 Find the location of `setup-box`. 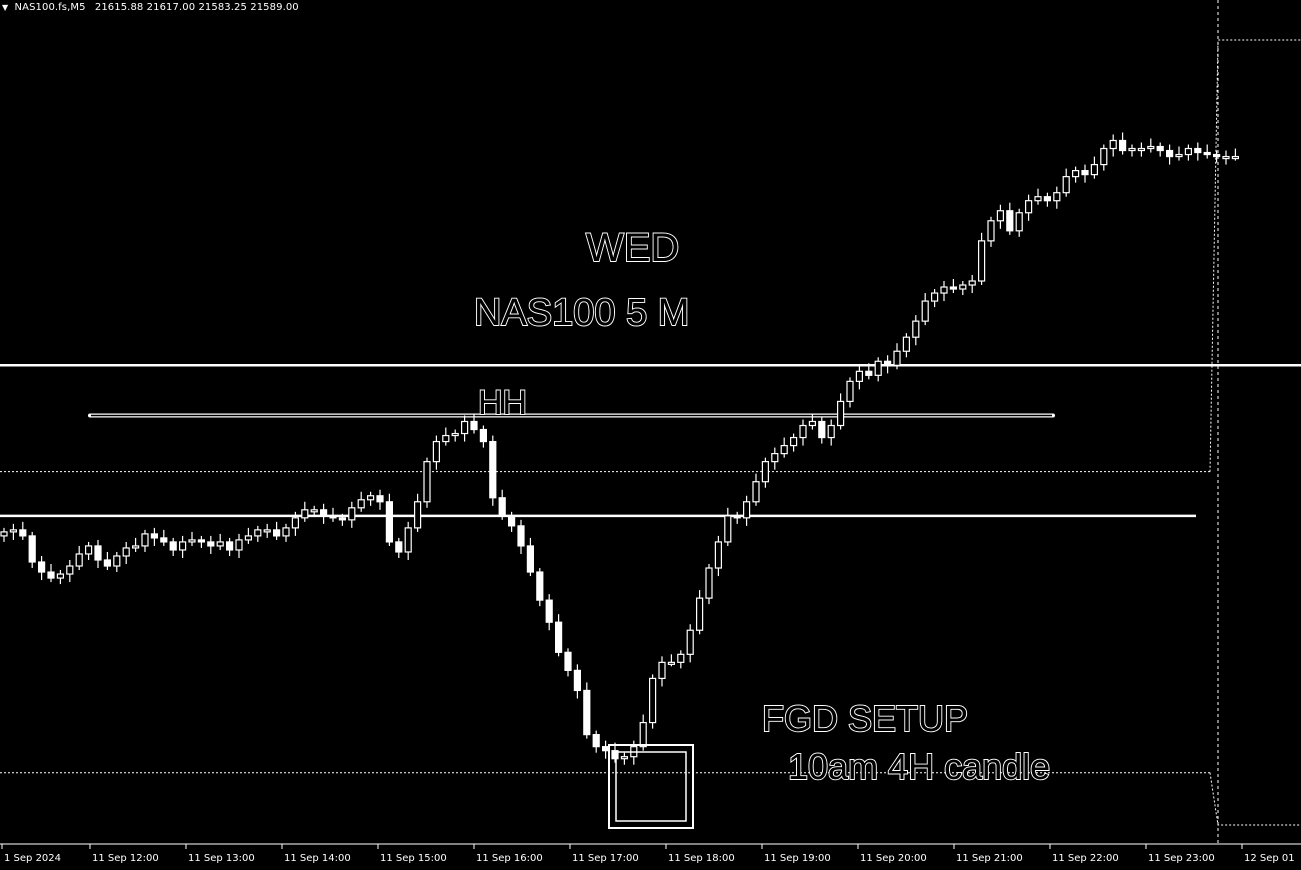

setup-box is located at coordinates (651, 786).